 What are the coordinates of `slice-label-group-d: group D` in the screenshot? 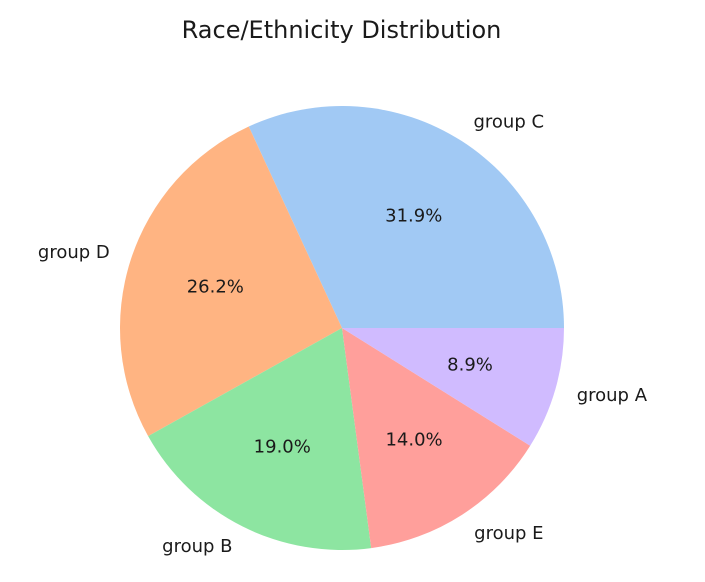 It's located at (74, 252).